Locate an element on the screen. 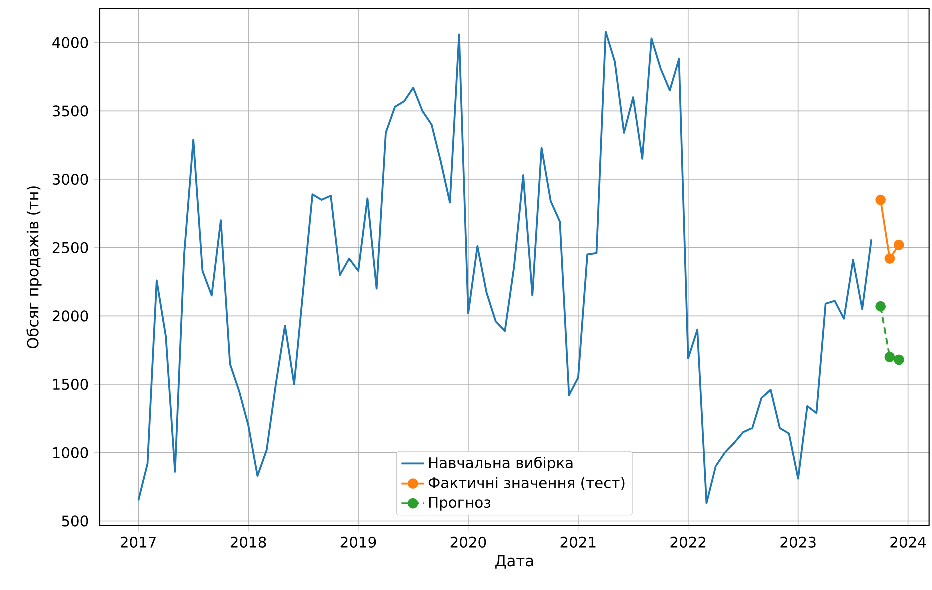 The image size is (932, 590). y-tick-label: 1000 is located at coordinates (70, 452).